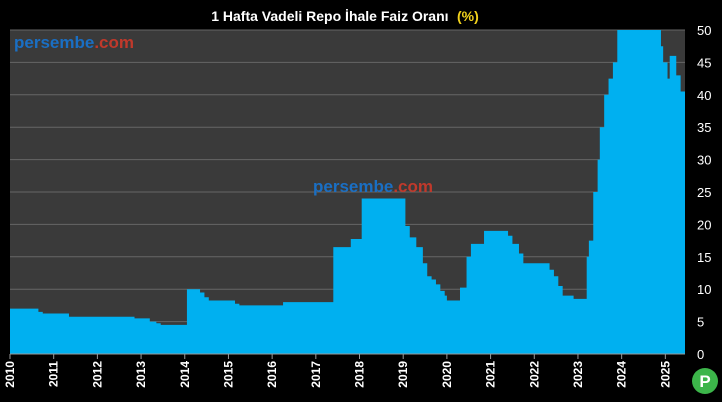  Describe the element at coordinates (447, 374) in the screenshot. I see `x-tick-label: 2020` at that location.